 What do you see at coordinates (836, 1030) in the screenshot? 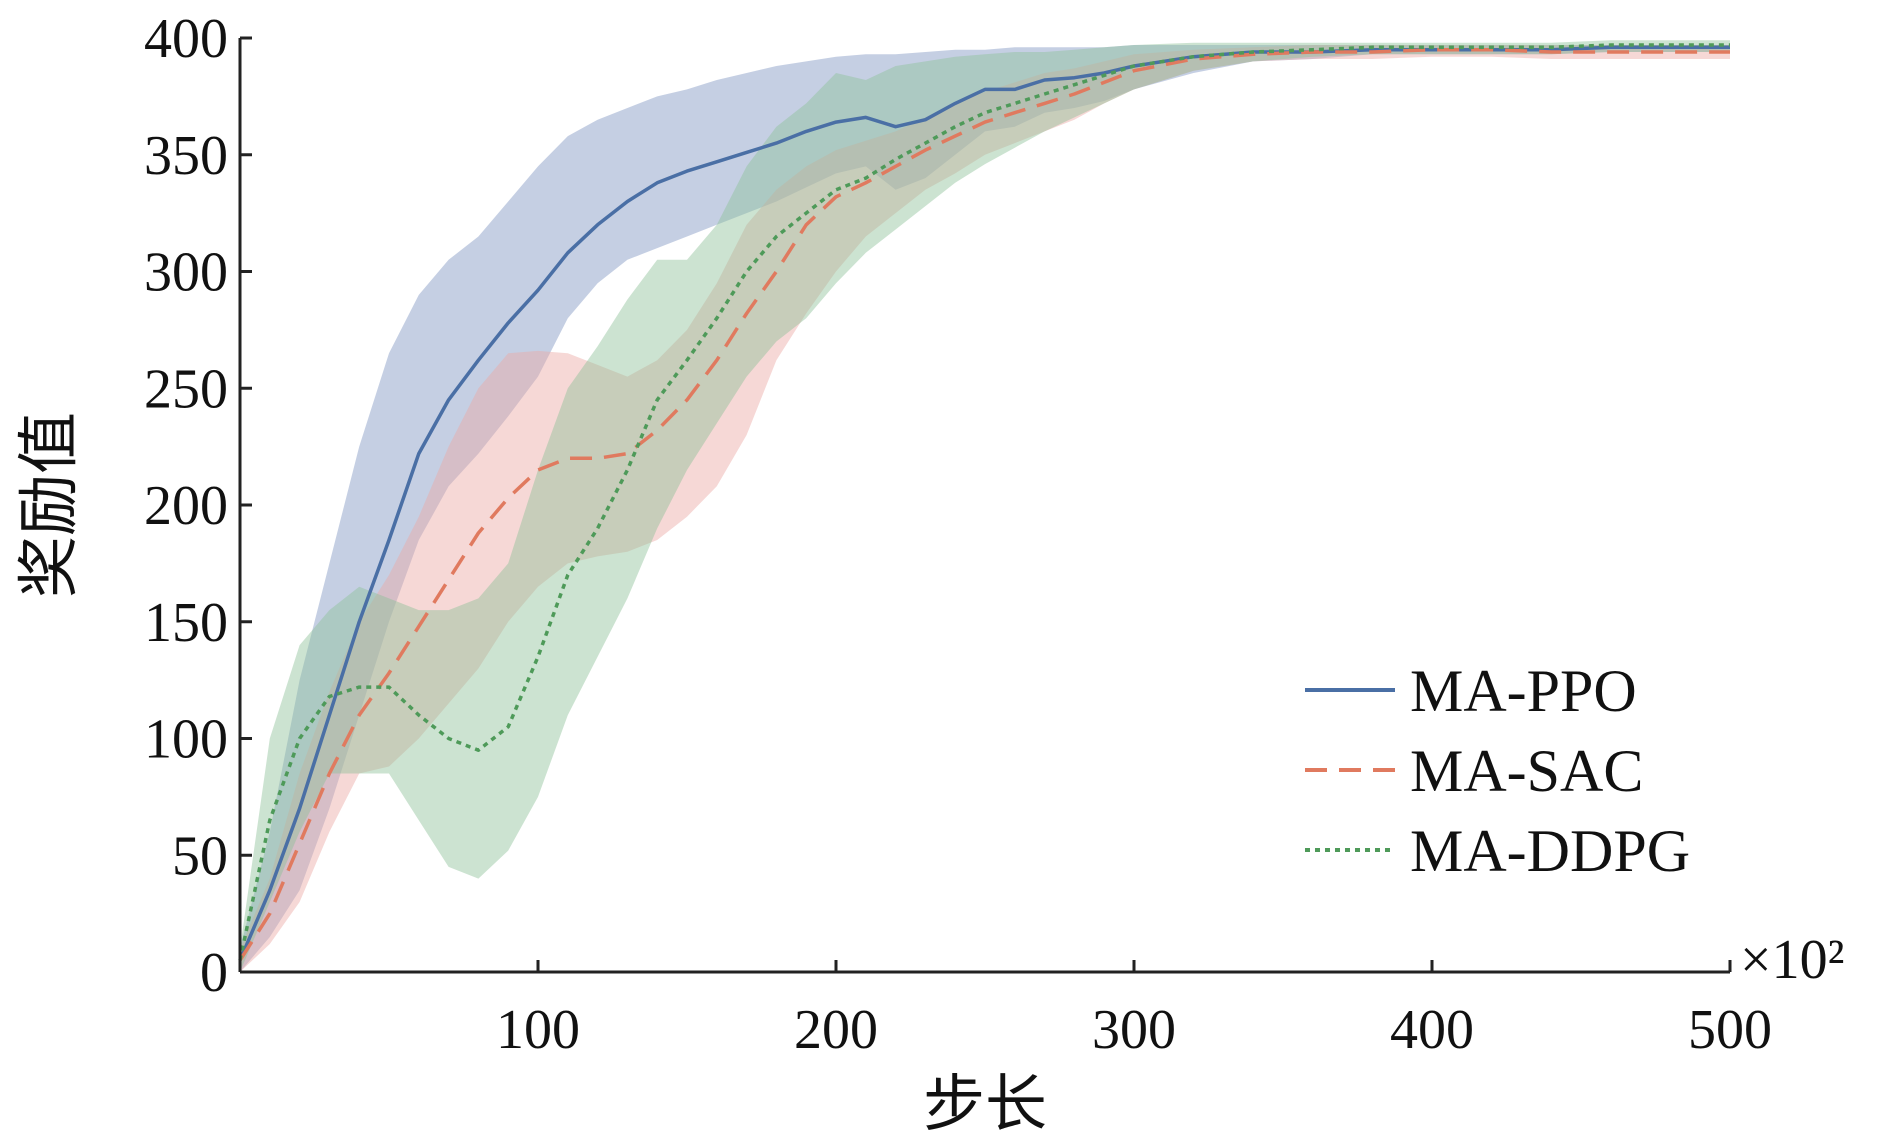
I see `x-tick-label: 200` at bounding box center [836, 1030].